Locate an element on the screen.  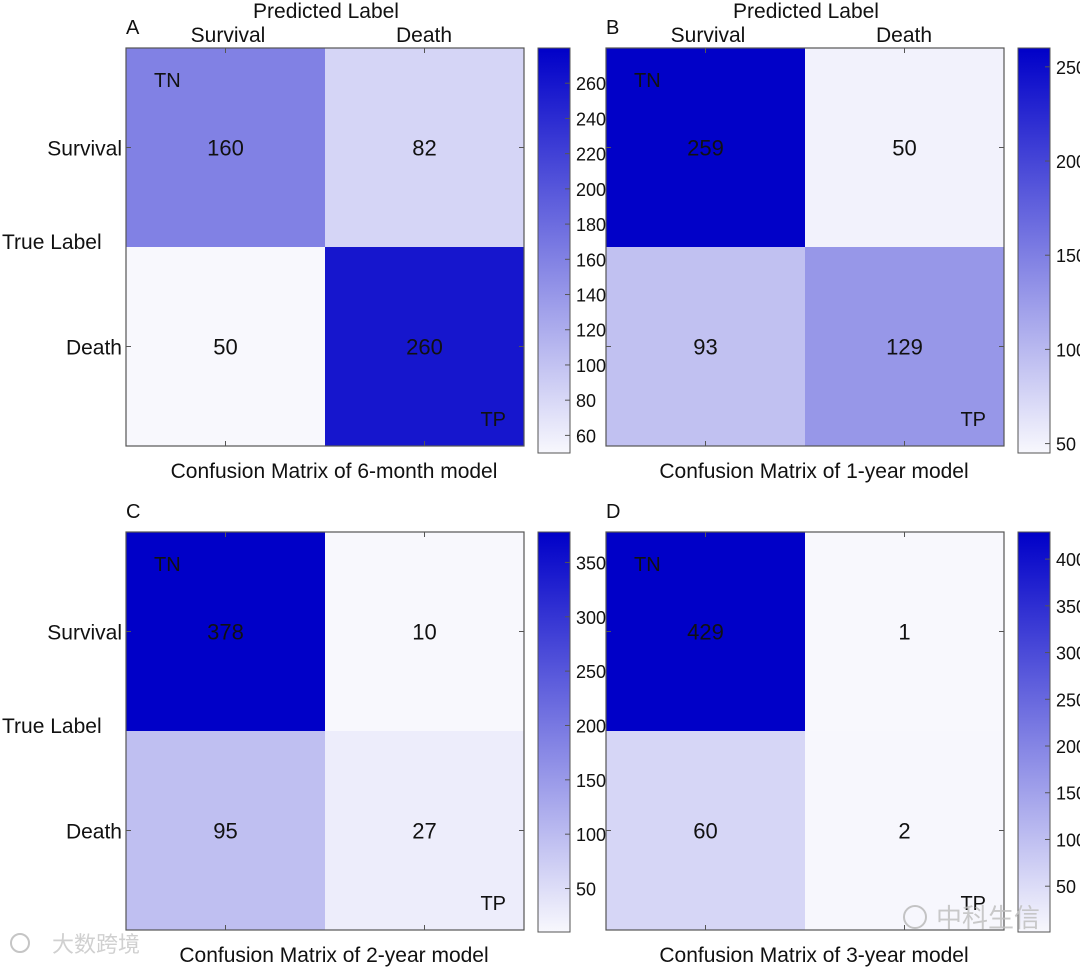
cell-value-1-1: 2 is located at coordinates (904, 831).